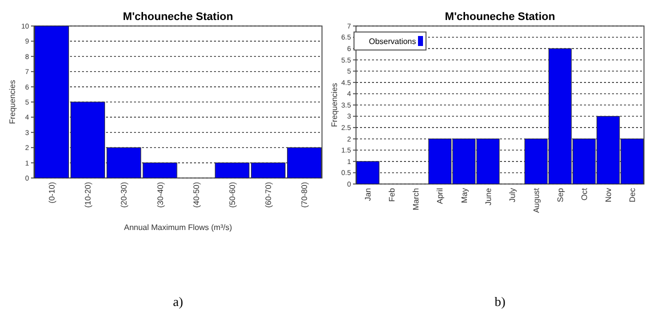 The height and width of the screenshot is (329, 648). I want to click on x-tick-label: (70-80), so click(305, 195).